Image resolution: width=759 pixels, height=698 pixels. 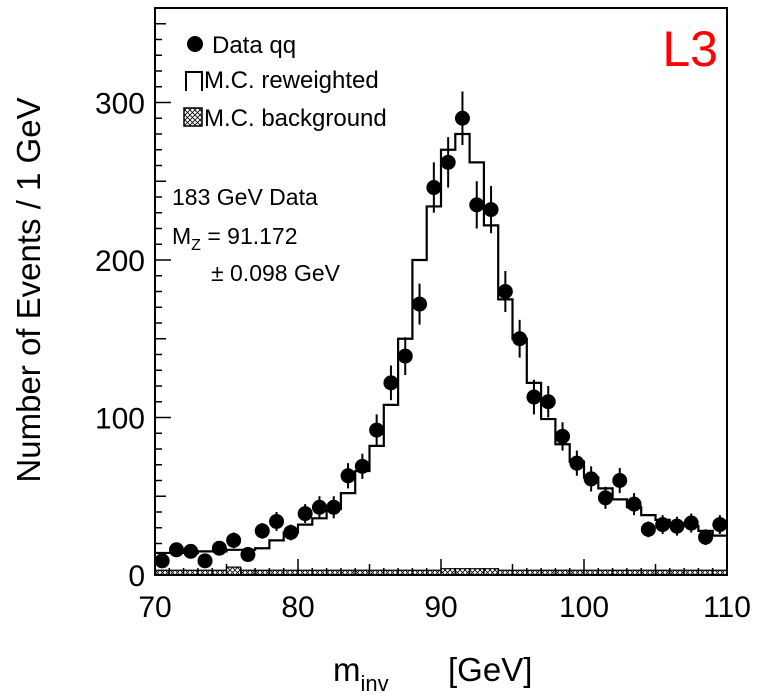 I want to click on y-axis-title: Number of Events / 1 GeV, so click(x=28, y=289).